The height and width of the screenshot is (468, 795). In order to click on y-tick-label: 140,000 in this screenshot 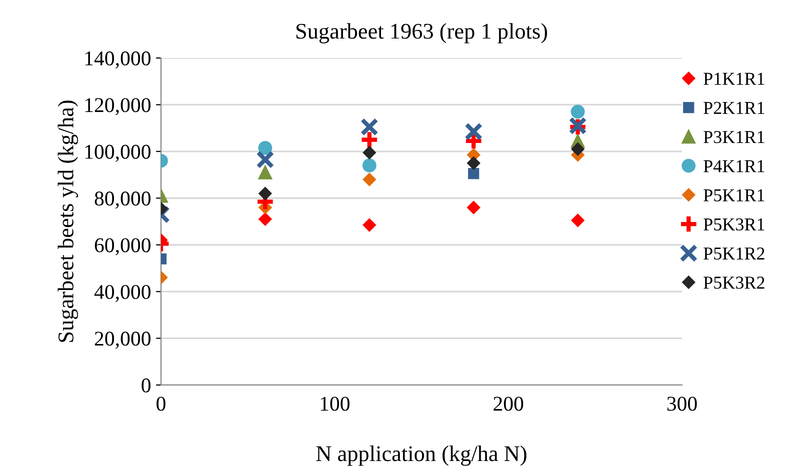, I will do `click(117, 59)`.